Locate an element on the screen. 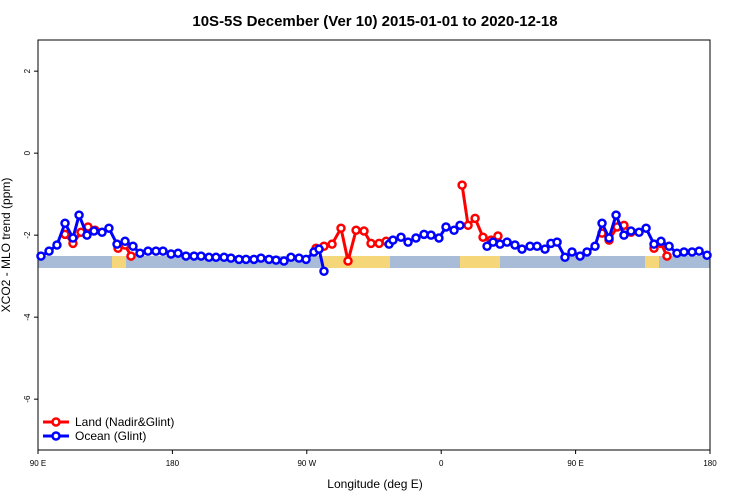 The image size is (750, 500). y-axis-label: XCO2 - MLO trend (ppm) is located at coordinates (6, 245).